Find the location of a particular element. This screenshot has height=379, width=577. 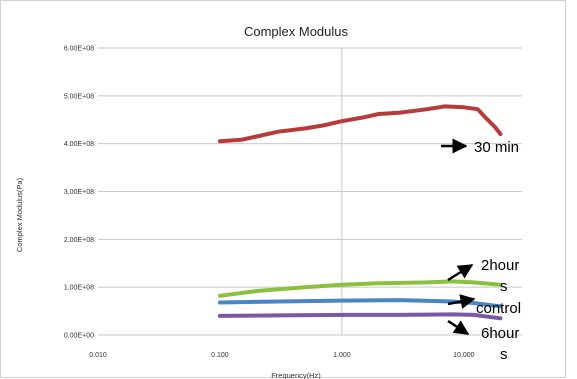

annotation-control: control is located at coordinates (498, 308).